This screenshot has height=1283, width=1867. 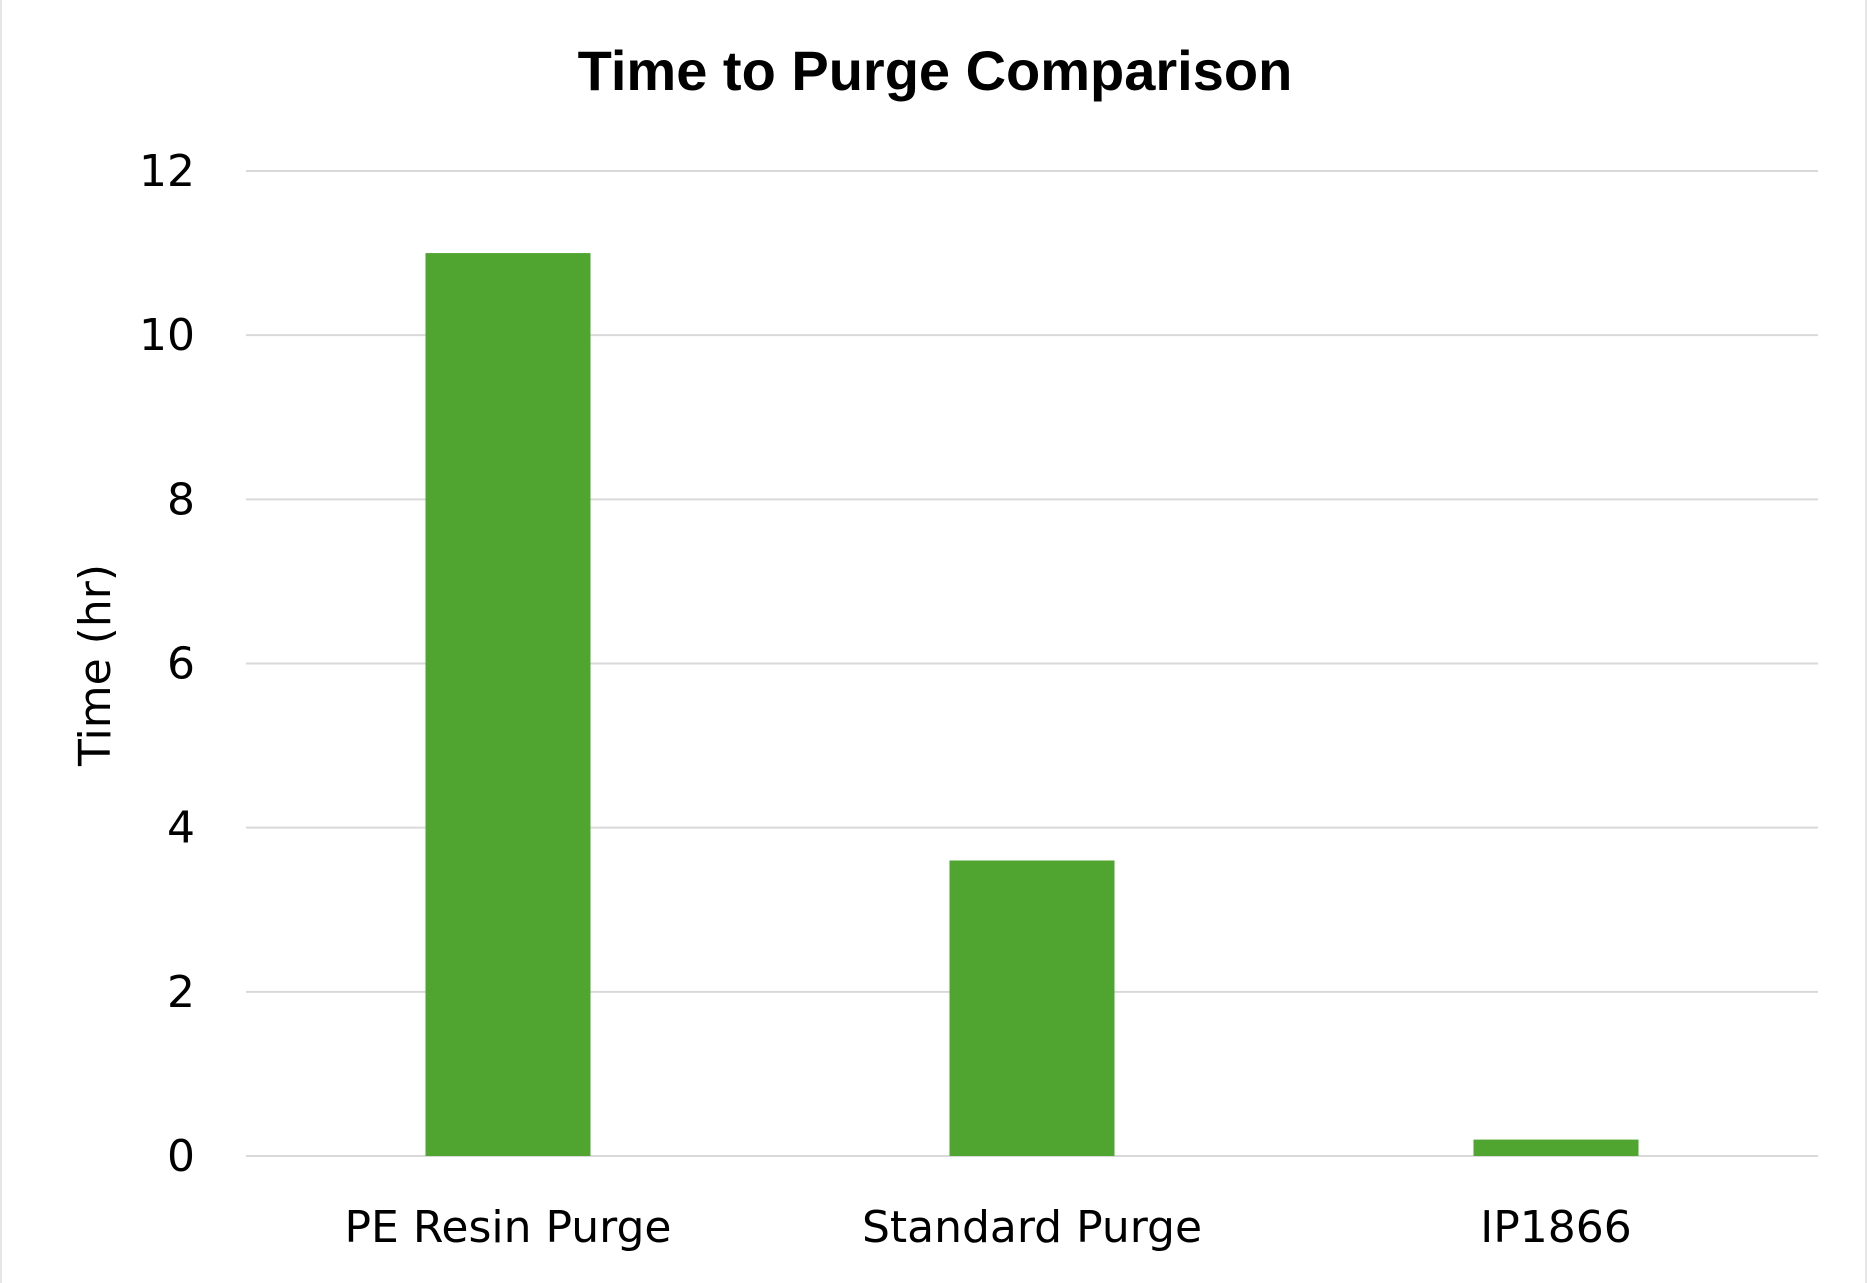 I want to click on chart-title: Time to Purge Comparison, so click(x=935, y=70).